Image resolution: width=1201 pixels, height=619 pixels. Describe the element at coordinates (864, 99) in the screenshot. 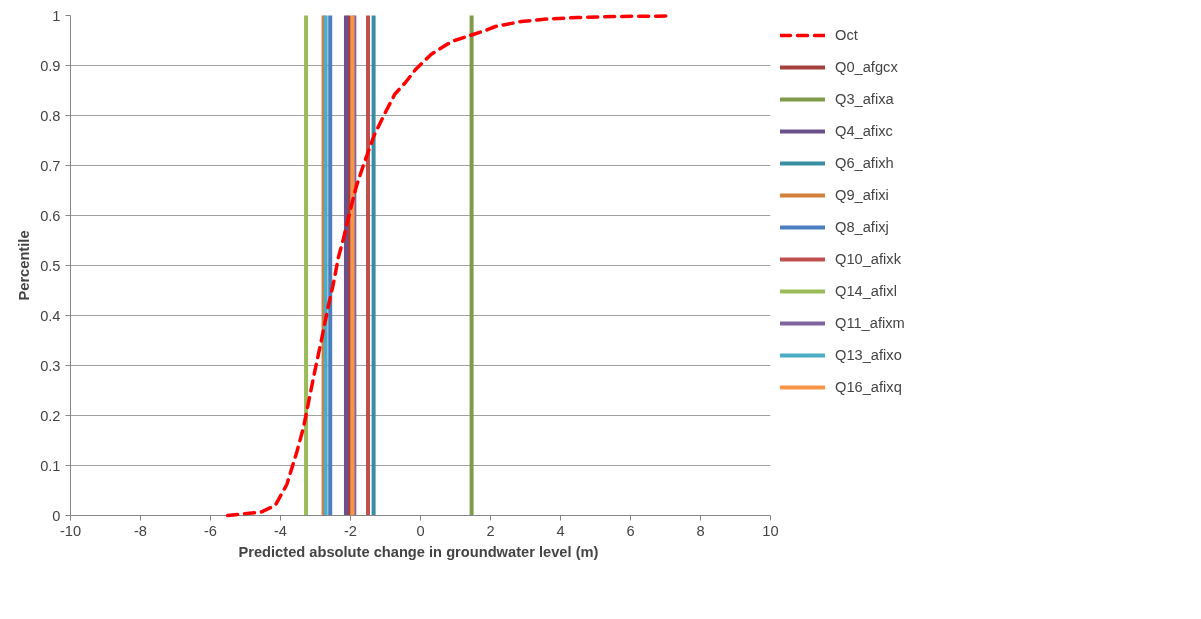

I see `legend-label: Q3_afixa` at that location.